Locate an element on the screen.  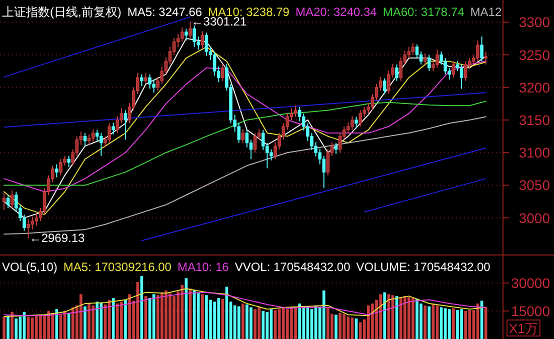
series-label: MA10: 16 is located at coordinates (203, 267).